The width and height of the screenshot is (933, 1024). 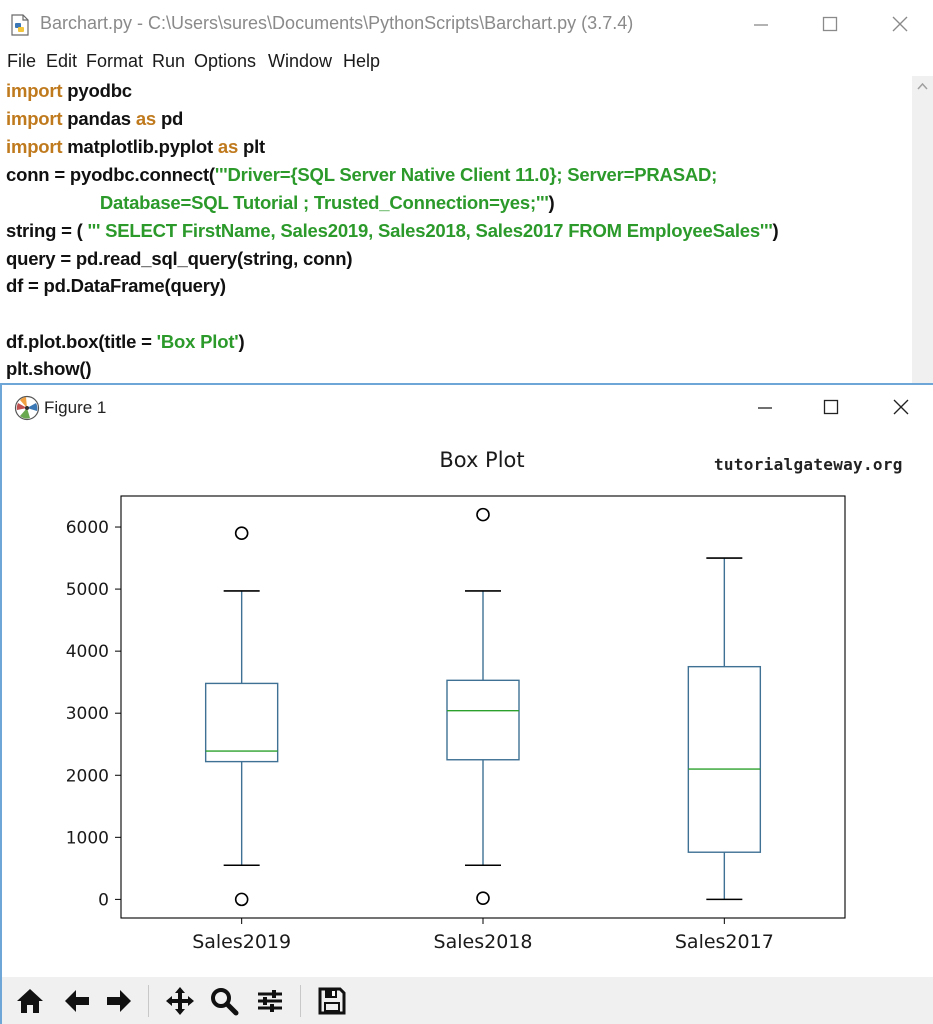 I want to click on menu-bar: File Edit Format Run Options Window Help, so click(x=466, y=62).